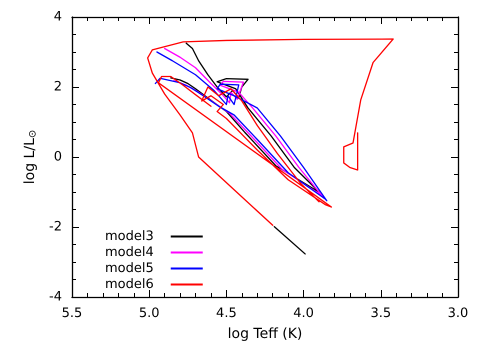  Describe the element at coordinates (58, 17) in the screenshot. I see `y-tick-label: 4` at that location.